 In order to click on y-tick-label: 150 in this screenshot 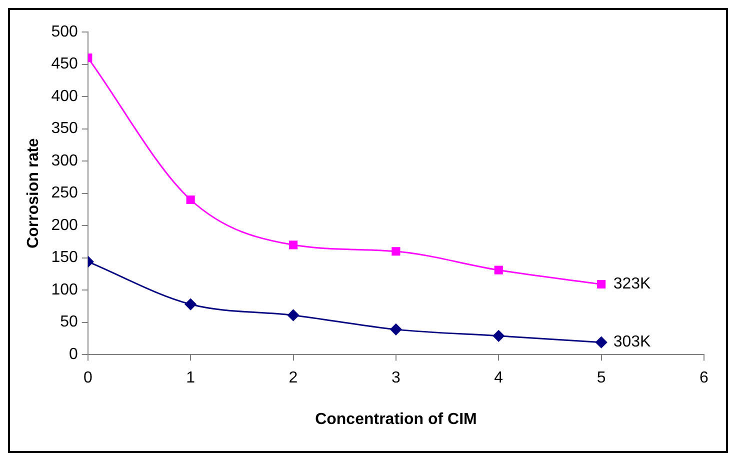, I will do `click(64, 257)`.